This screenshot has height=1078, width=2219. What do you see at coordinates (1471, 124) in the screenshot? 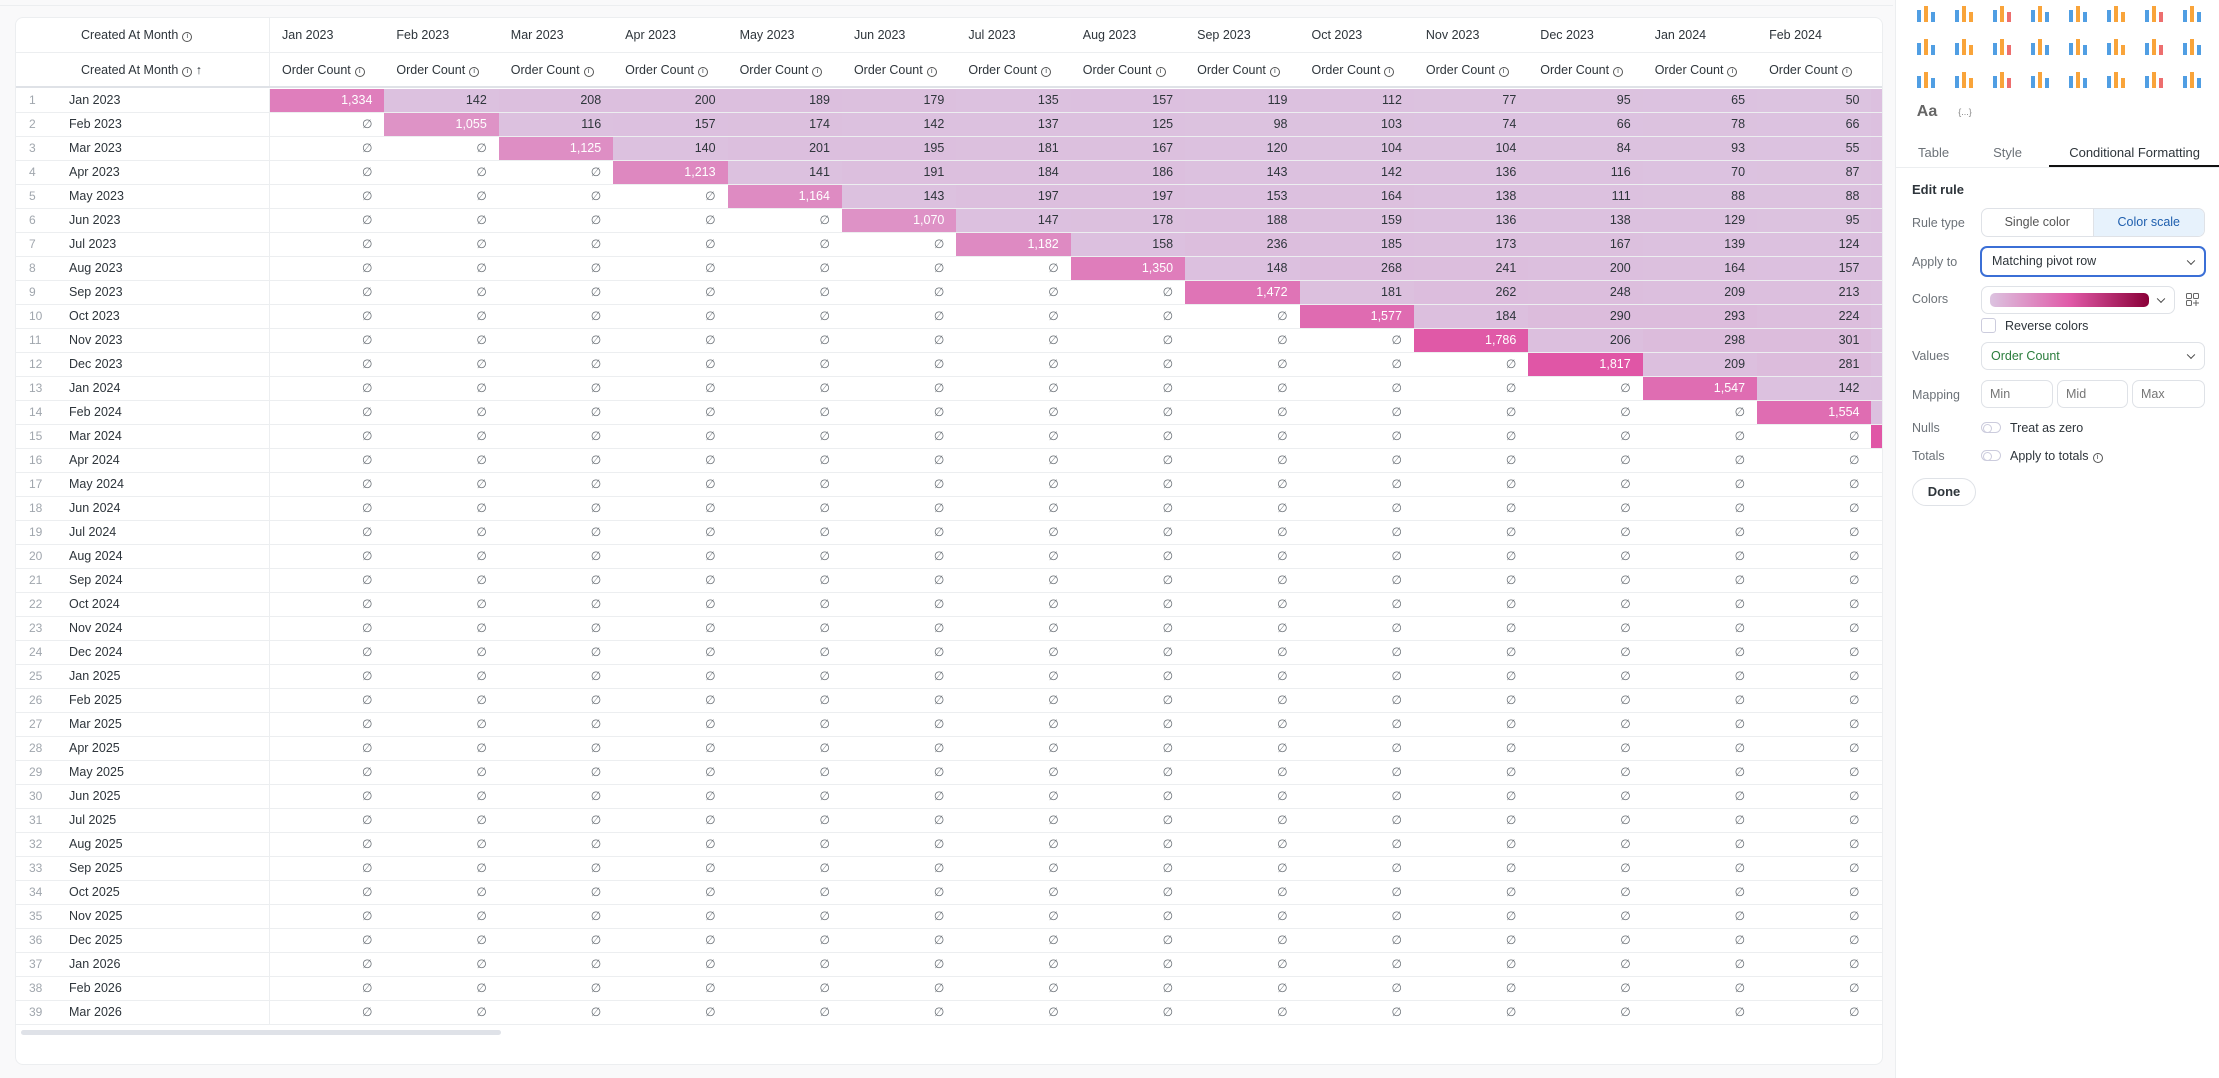
I see `table-cell: 74` at bounding box center [1471, 124].